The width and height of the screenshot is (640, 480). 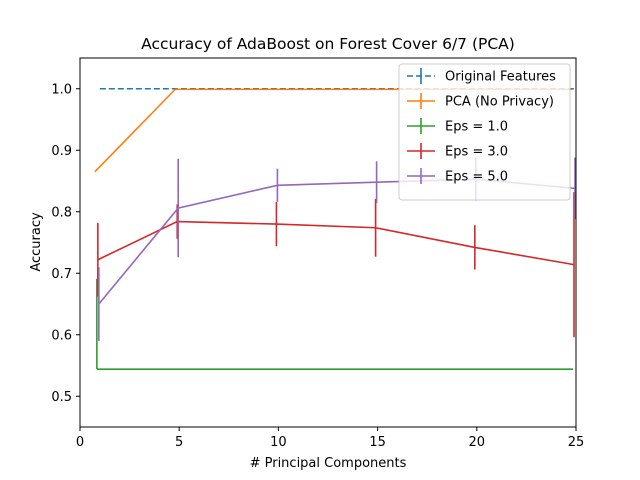 I want to click on legend-item: Original Features, so click(x=481, y=76).